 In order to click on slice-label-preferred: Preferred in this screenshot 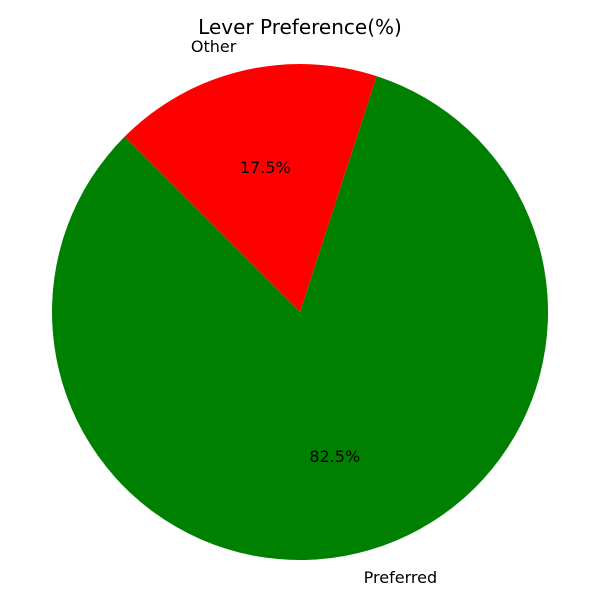, I will do `click(400, 577)`.